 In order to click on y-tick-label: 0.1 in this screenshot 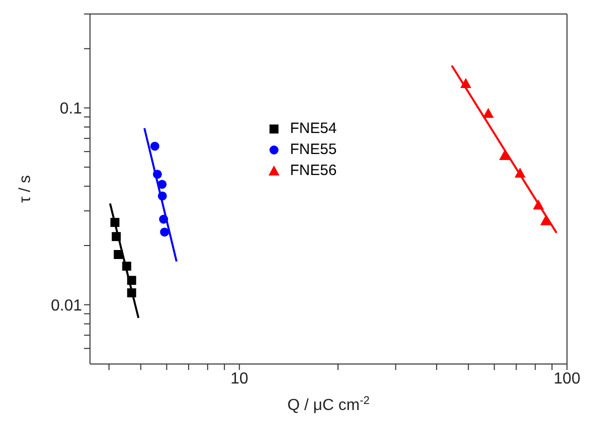, I will do `click(71, 109)`.